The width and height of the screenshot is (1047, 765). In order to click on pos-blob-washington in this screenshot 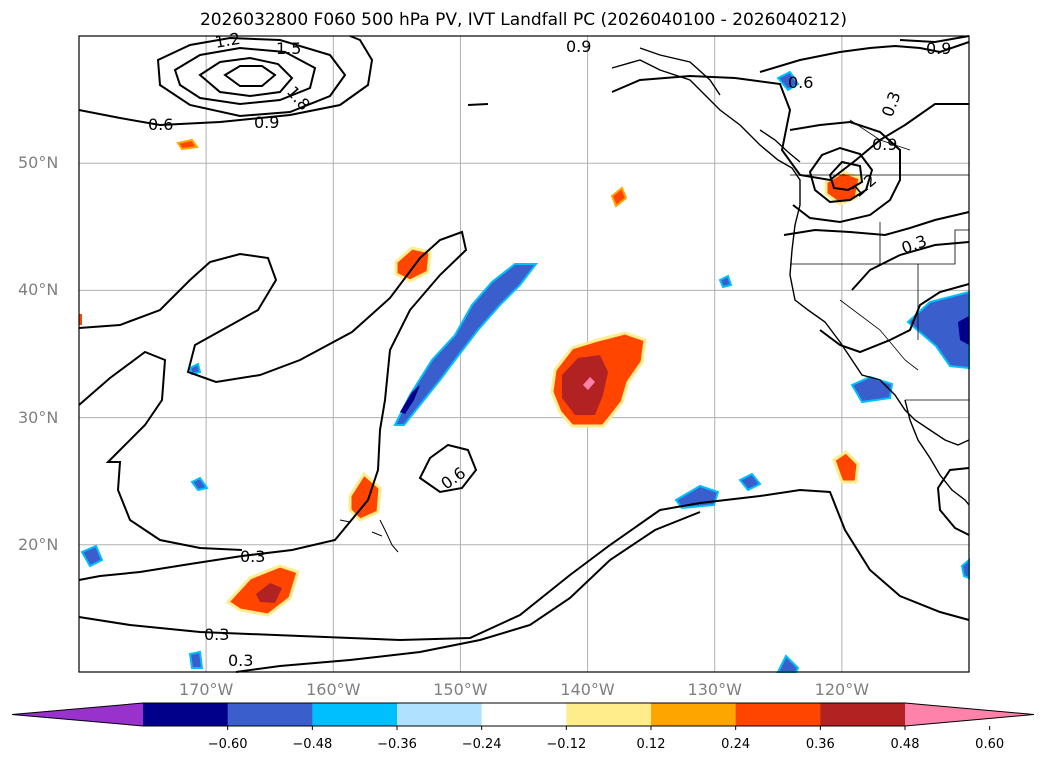, I will do `click(843, 188)`.